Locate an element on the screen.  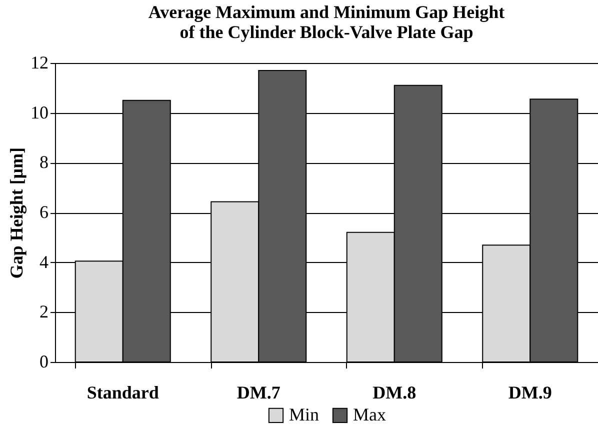
legend-label: Min is located at coordinates (304, 414).